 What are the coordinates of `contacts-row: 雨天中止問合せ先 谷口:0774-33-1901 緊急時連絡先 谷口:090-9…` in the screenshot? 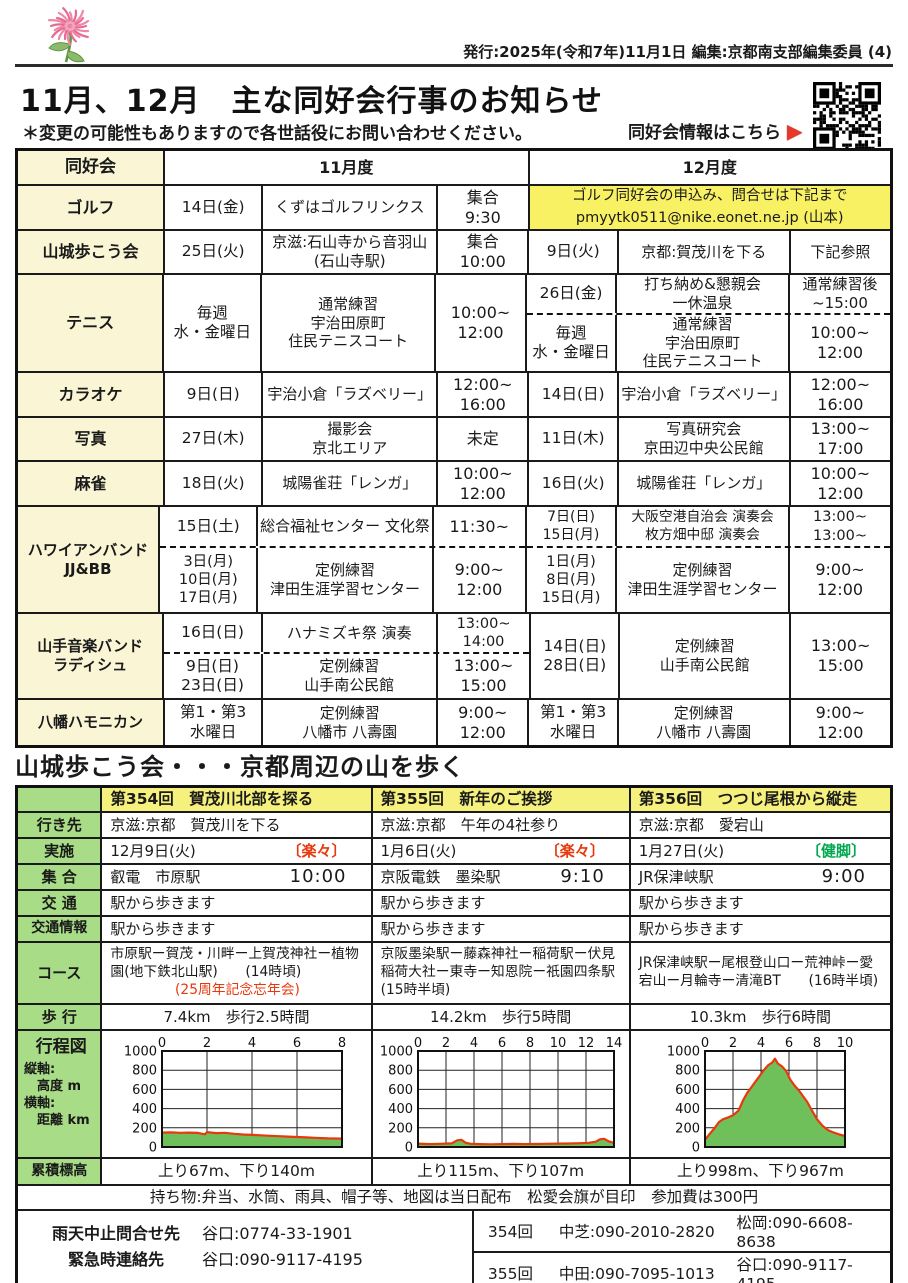 It's located at (454, 1247).